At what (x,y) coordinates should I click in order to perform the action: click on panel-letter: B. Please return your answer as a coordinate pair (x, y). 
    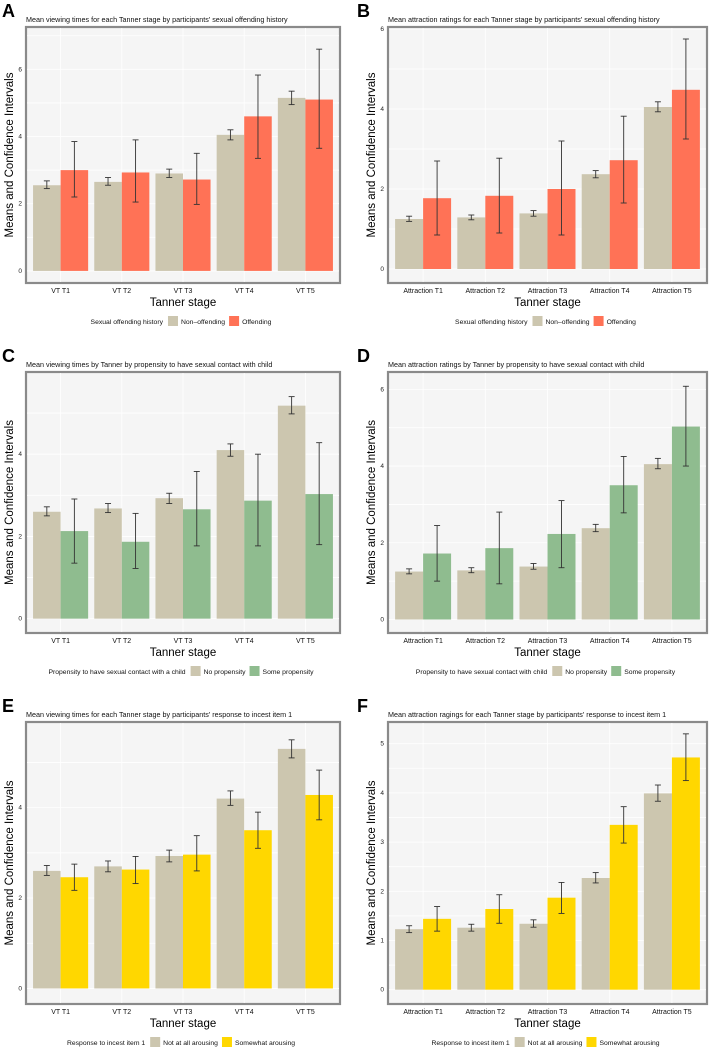
    Looking at the image, I should click on (363, 11).